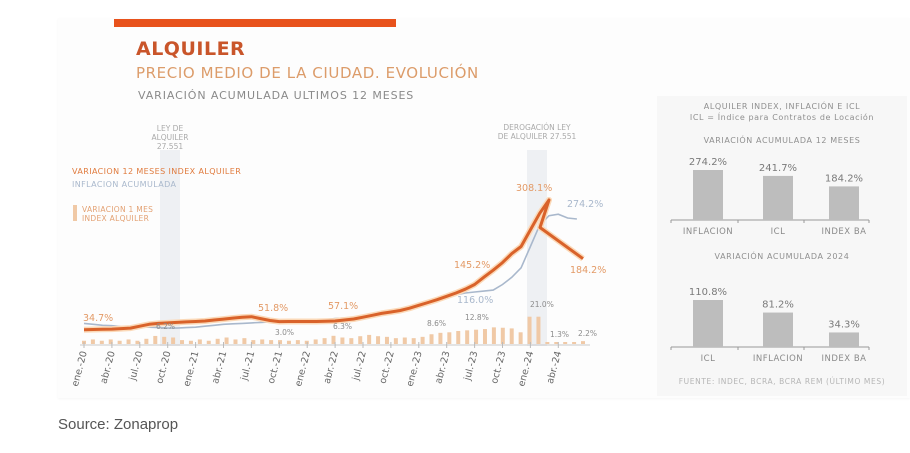  Describe the element at coordinates (782, 140) in the screenshot. I see `summary-12m-subtitle: VARIACIÓN ACUMULADA 12 MESES` at that location.